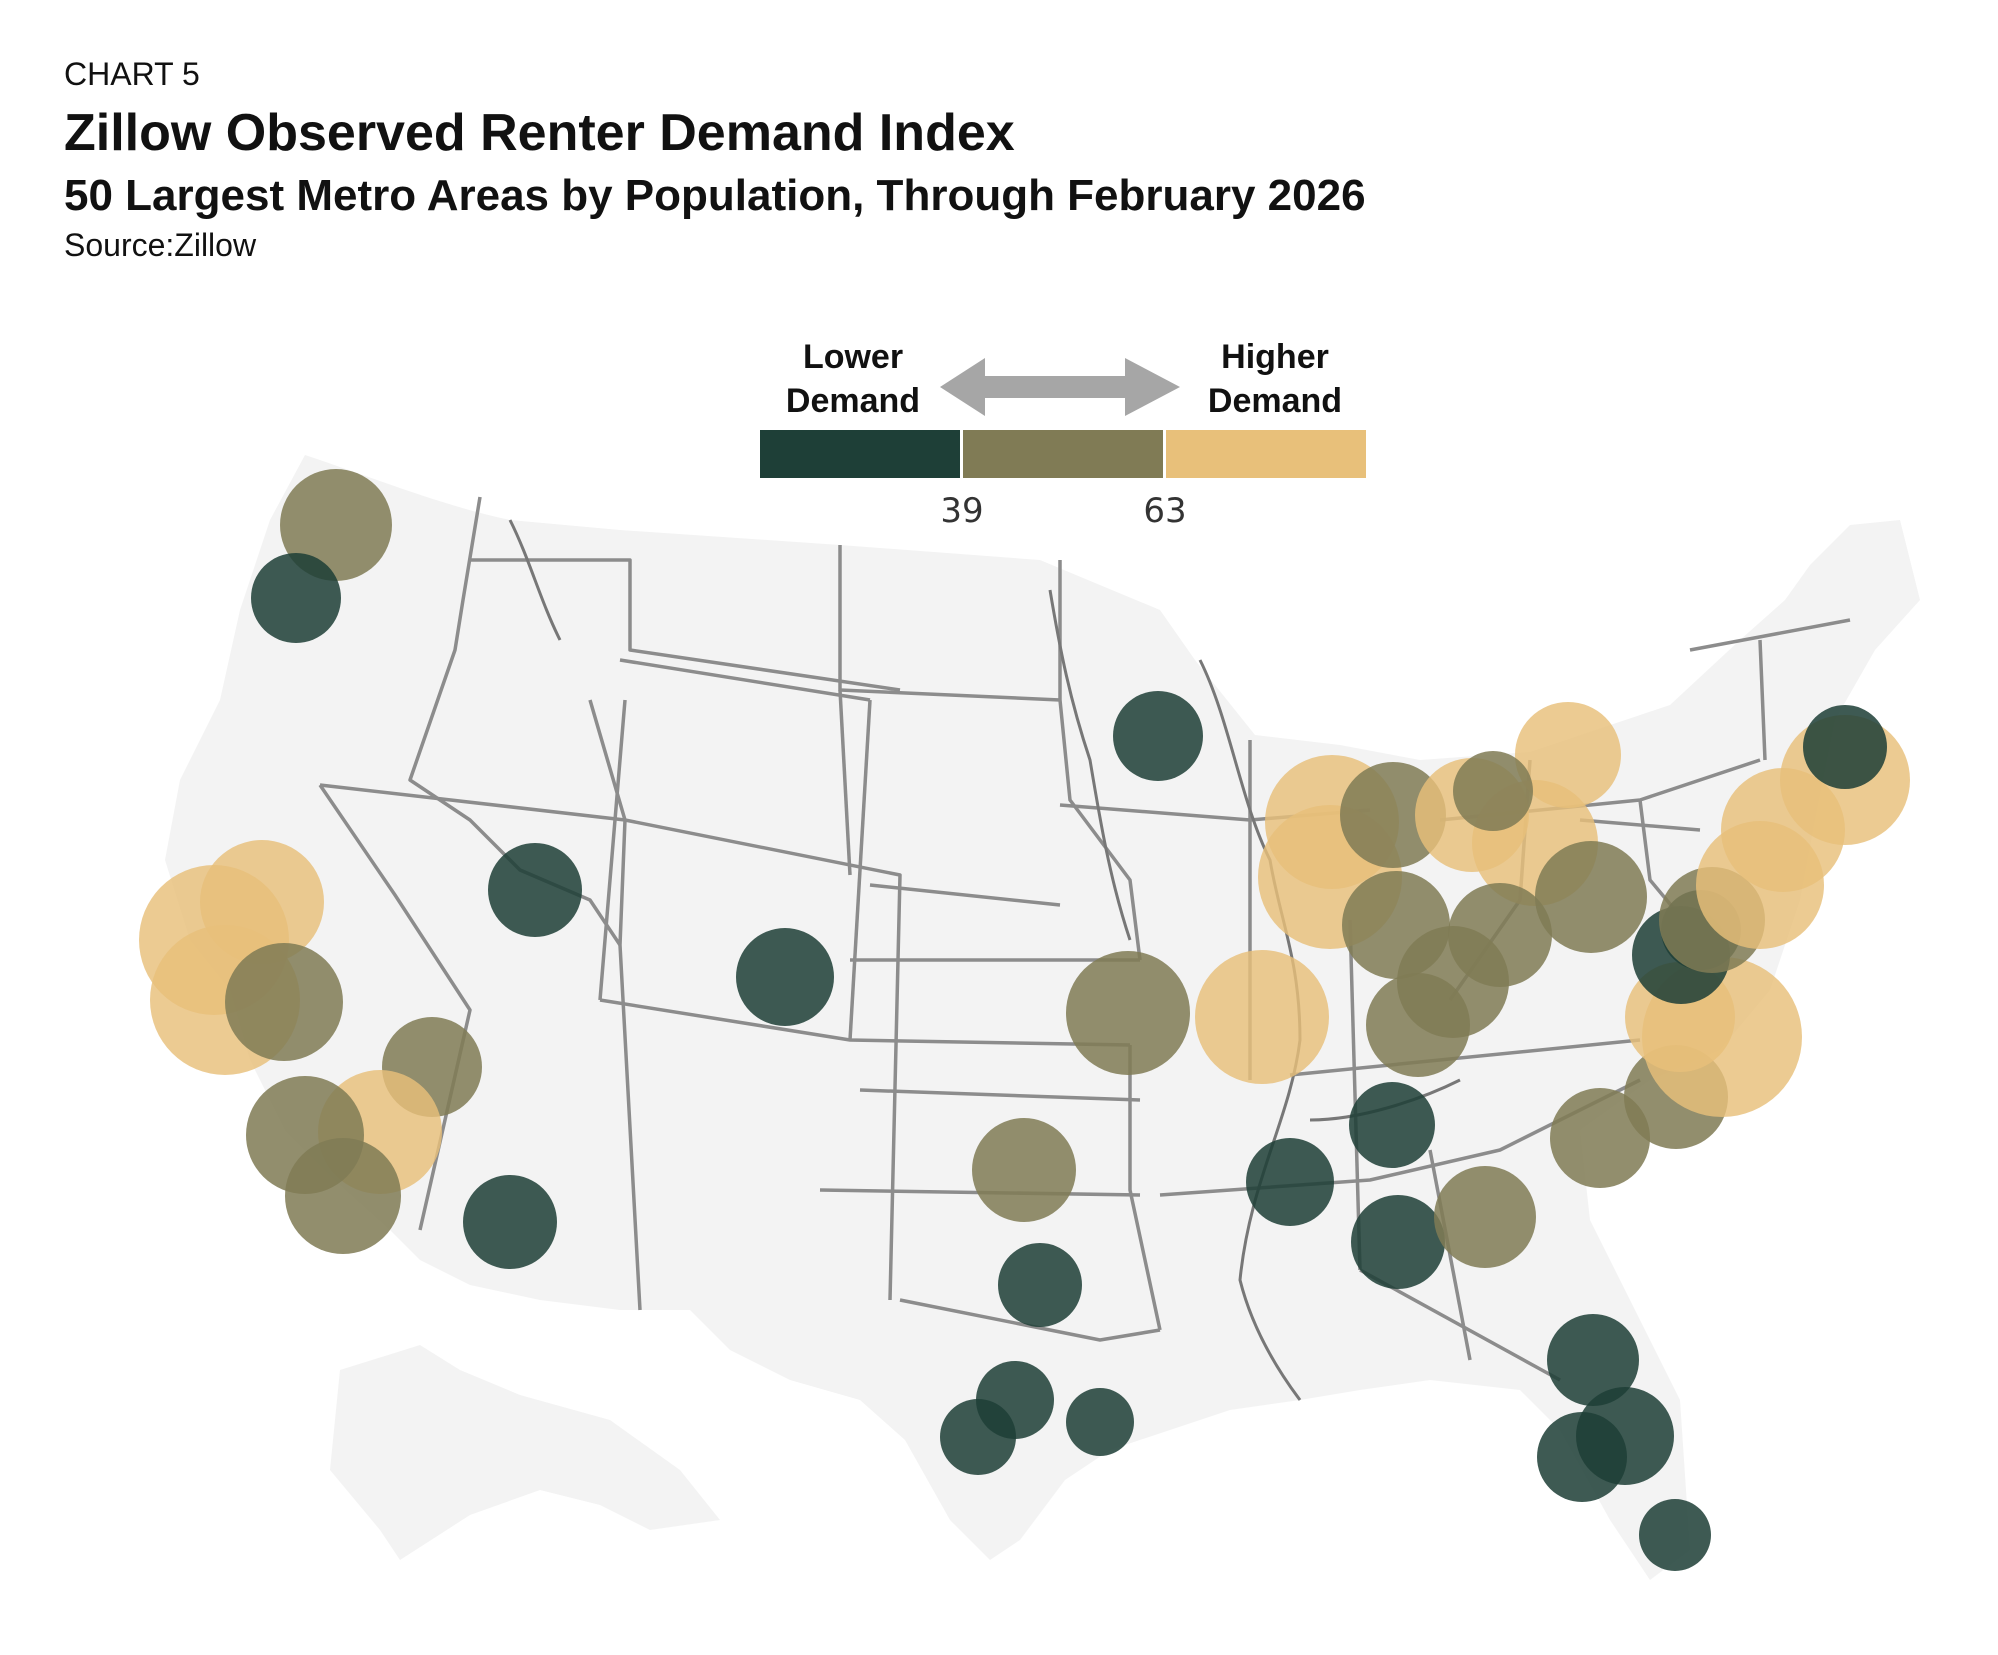  What do you see at coordinates (1290, 1182) in the screenshot?
I see `bubble-memphis` at bounding box center [1290, 1182].